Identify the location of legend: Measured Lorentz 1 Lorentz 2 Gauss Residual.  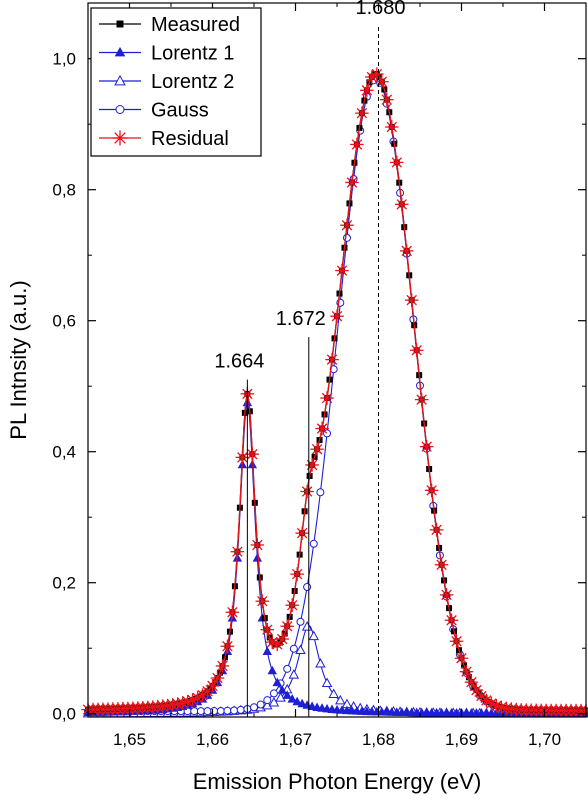
(176, 82).